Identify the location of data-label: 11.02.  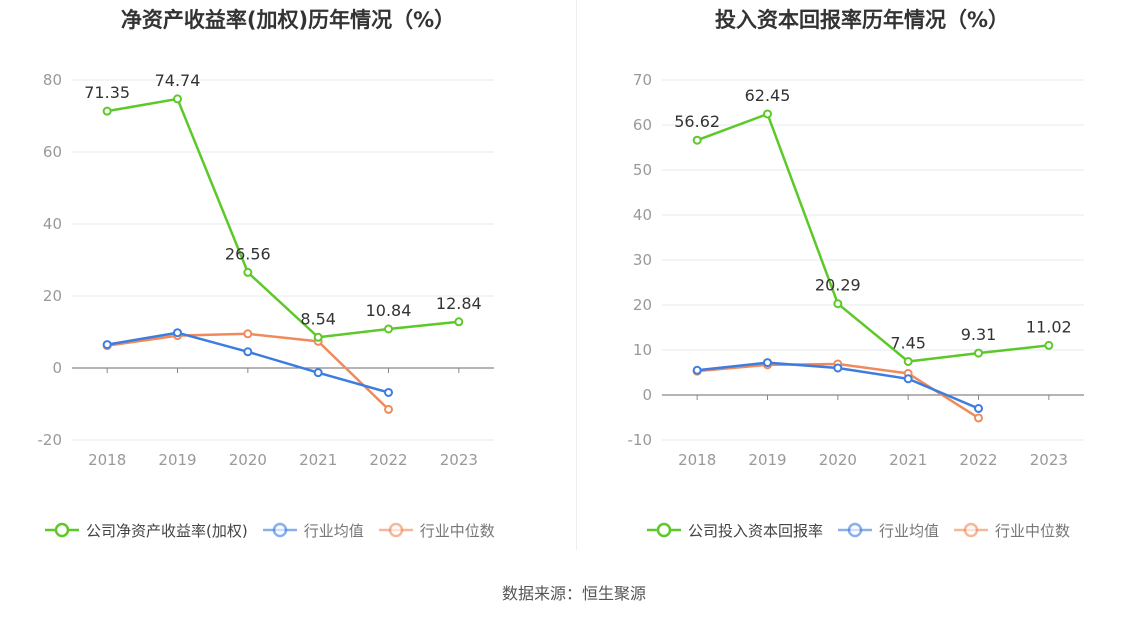
(1049, 326).